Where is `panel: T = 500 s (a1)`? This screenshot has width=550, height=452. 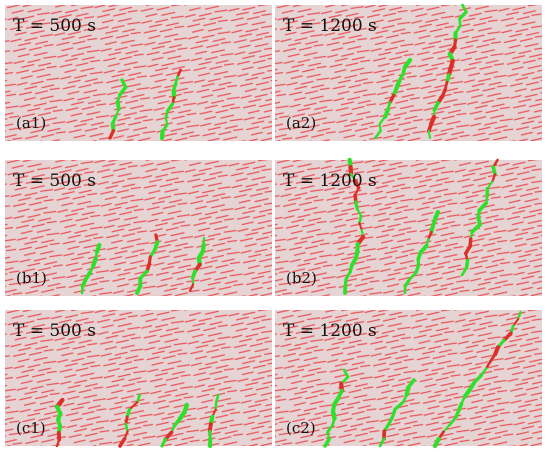 panel: T = 500 s (a1) is located at coordinates (138, 73).